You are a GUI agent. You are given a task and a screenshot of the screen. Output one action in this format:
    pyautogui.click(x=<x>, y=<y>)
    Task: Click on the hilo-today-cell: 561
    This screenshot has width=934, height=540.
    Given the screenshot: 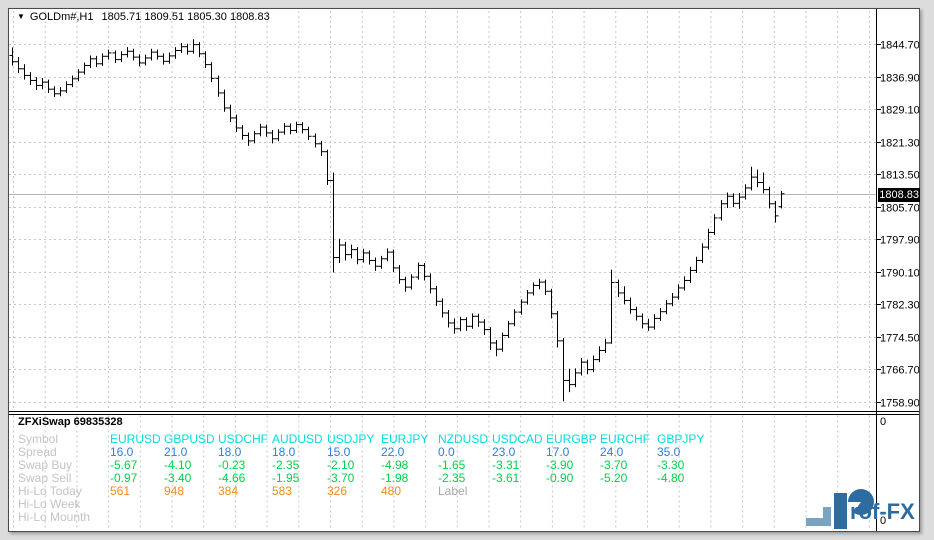 What is the action you would take?
    pyautogui.click(x=120, y=491)
    